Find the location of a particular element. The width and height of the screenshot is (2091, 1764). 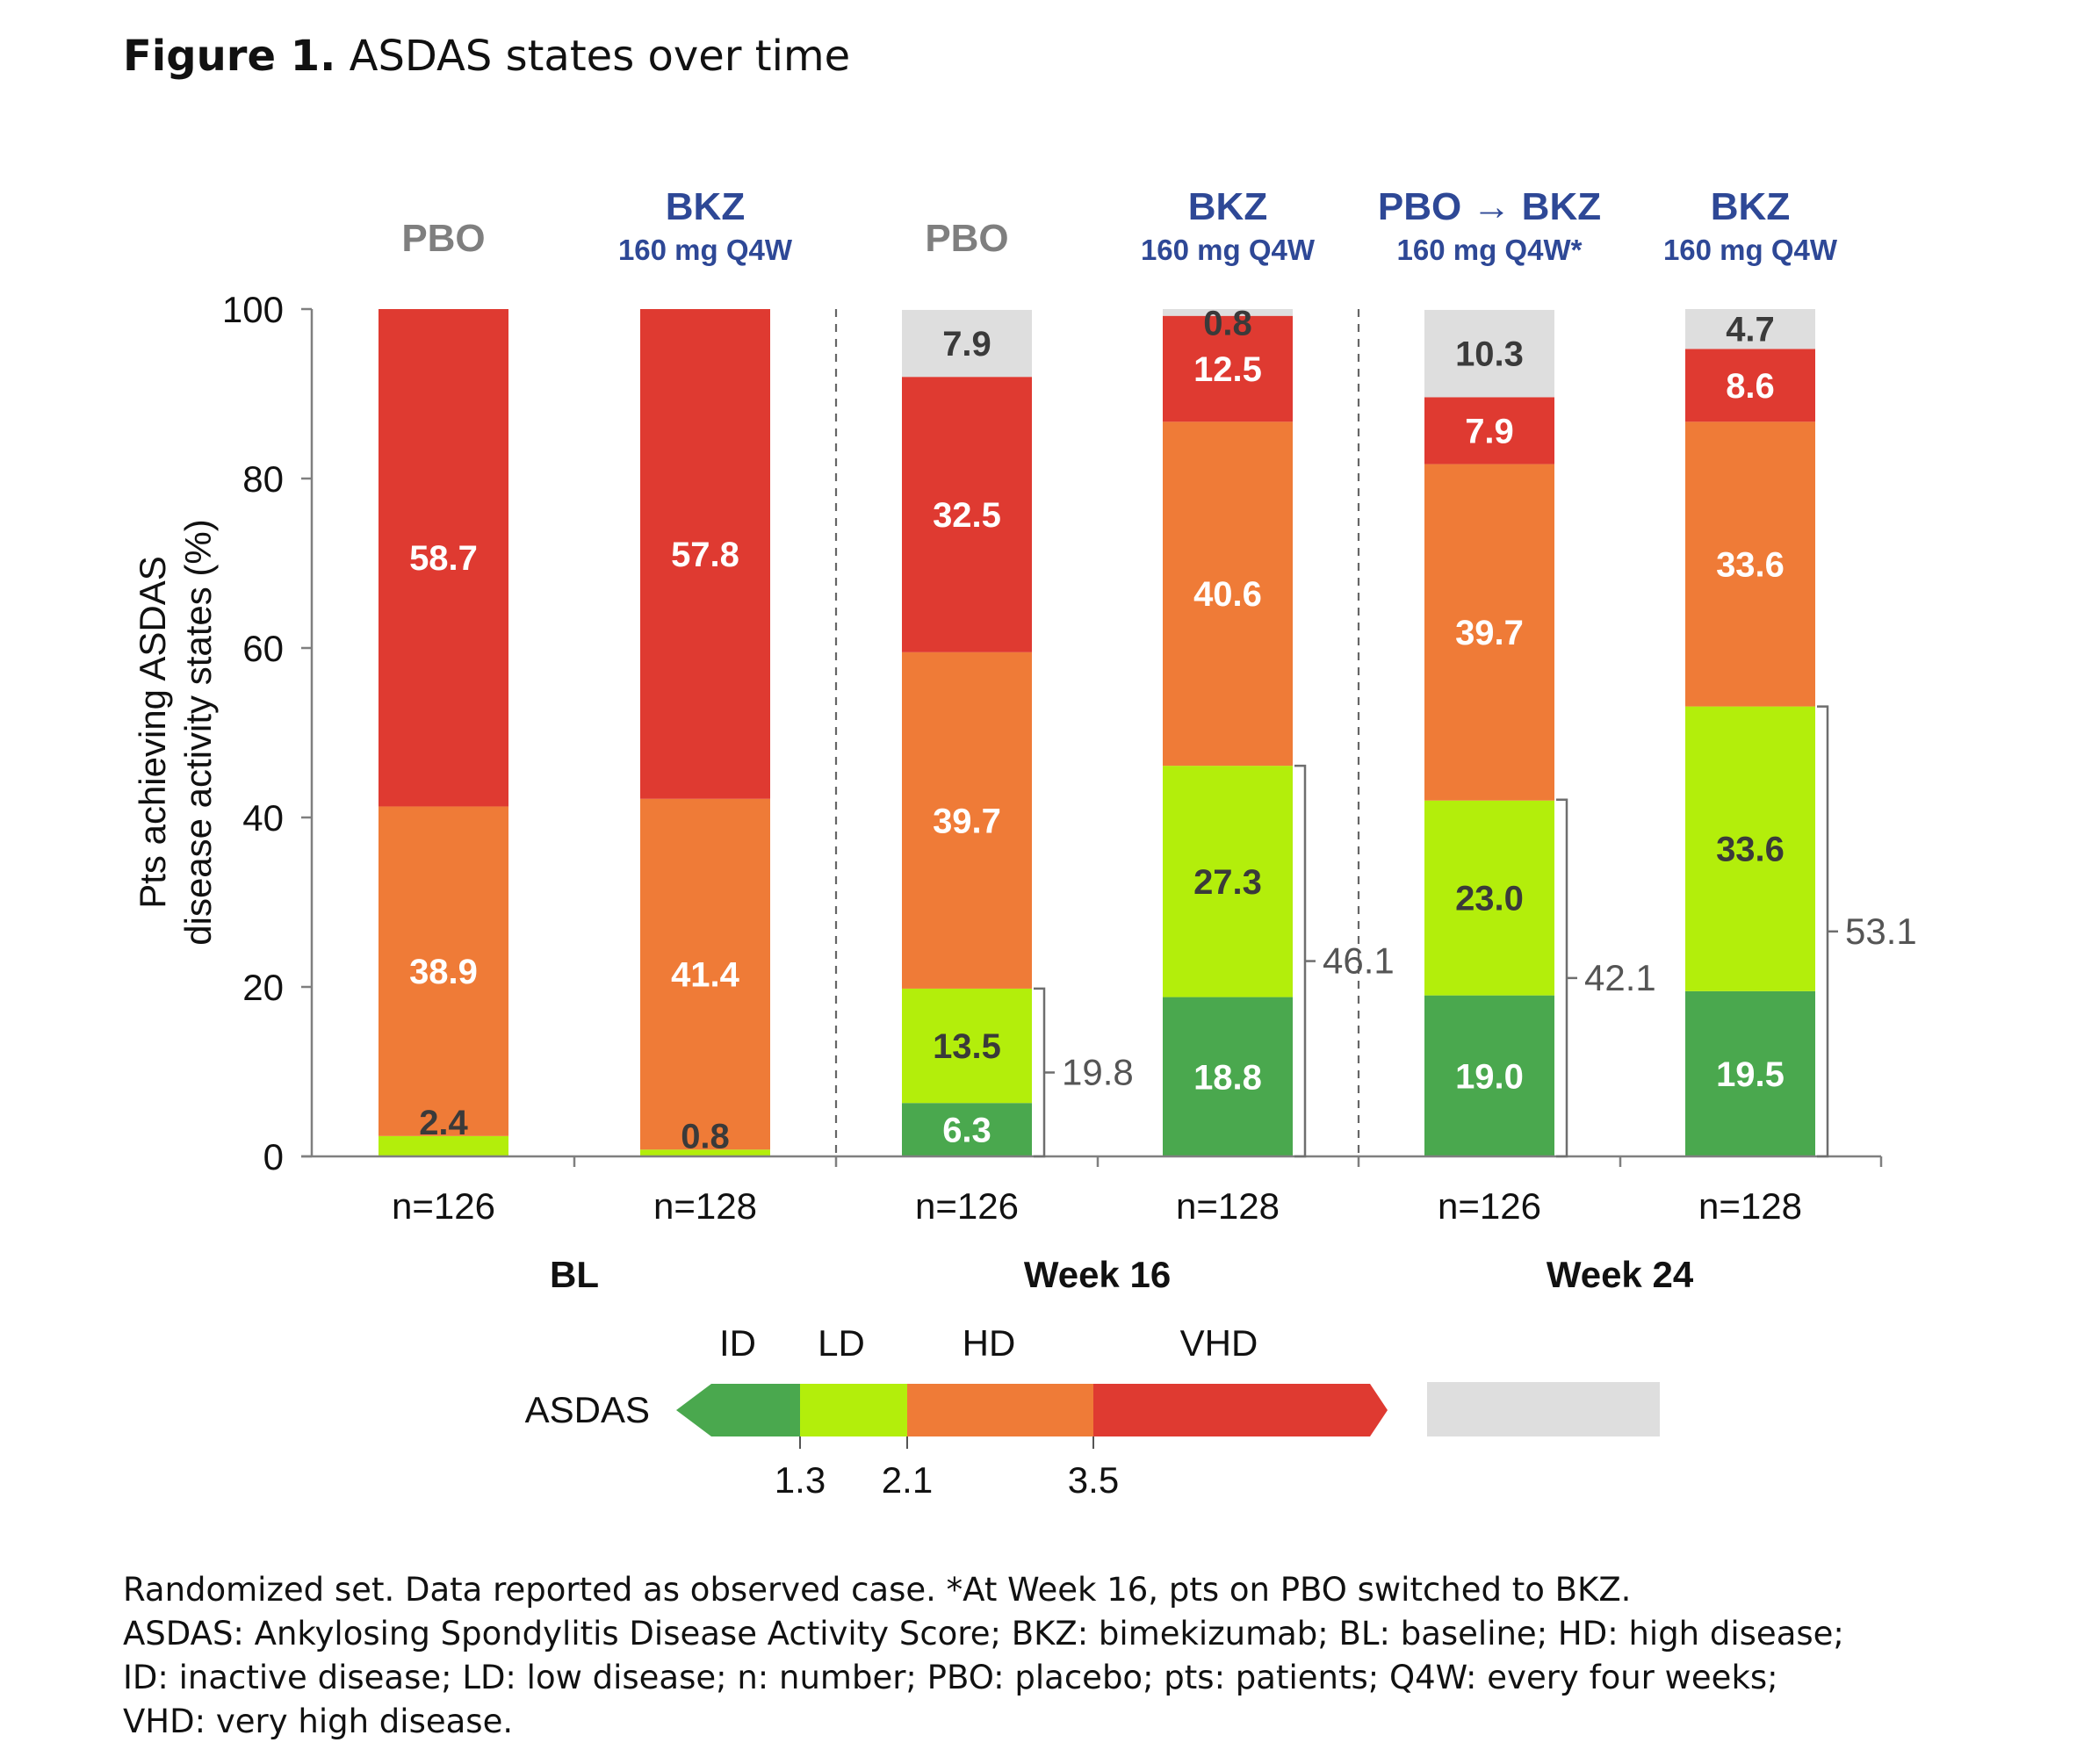

column-header-treatment: PBO → BKZ is located at coordinates (1489, 206).